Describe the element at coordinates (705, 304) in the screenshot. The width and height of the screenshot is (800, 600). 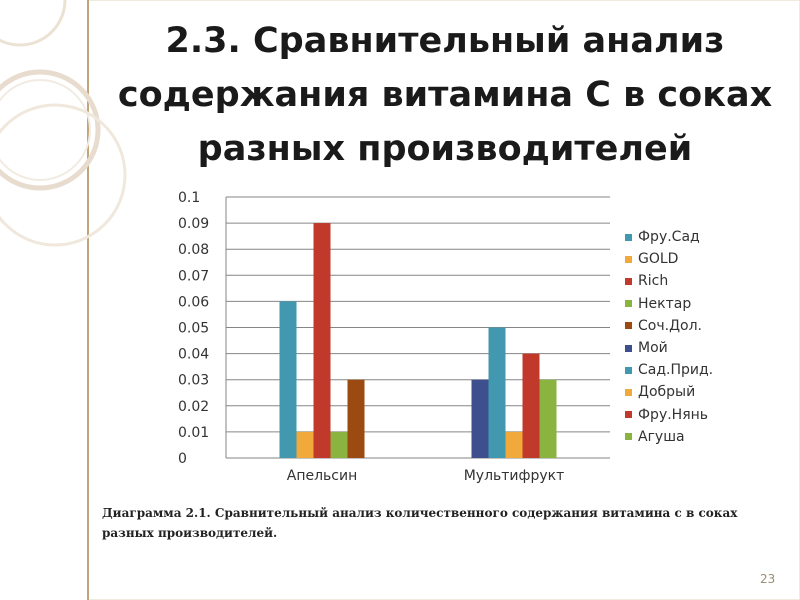
I see `legend-item: Нектар` at that location.